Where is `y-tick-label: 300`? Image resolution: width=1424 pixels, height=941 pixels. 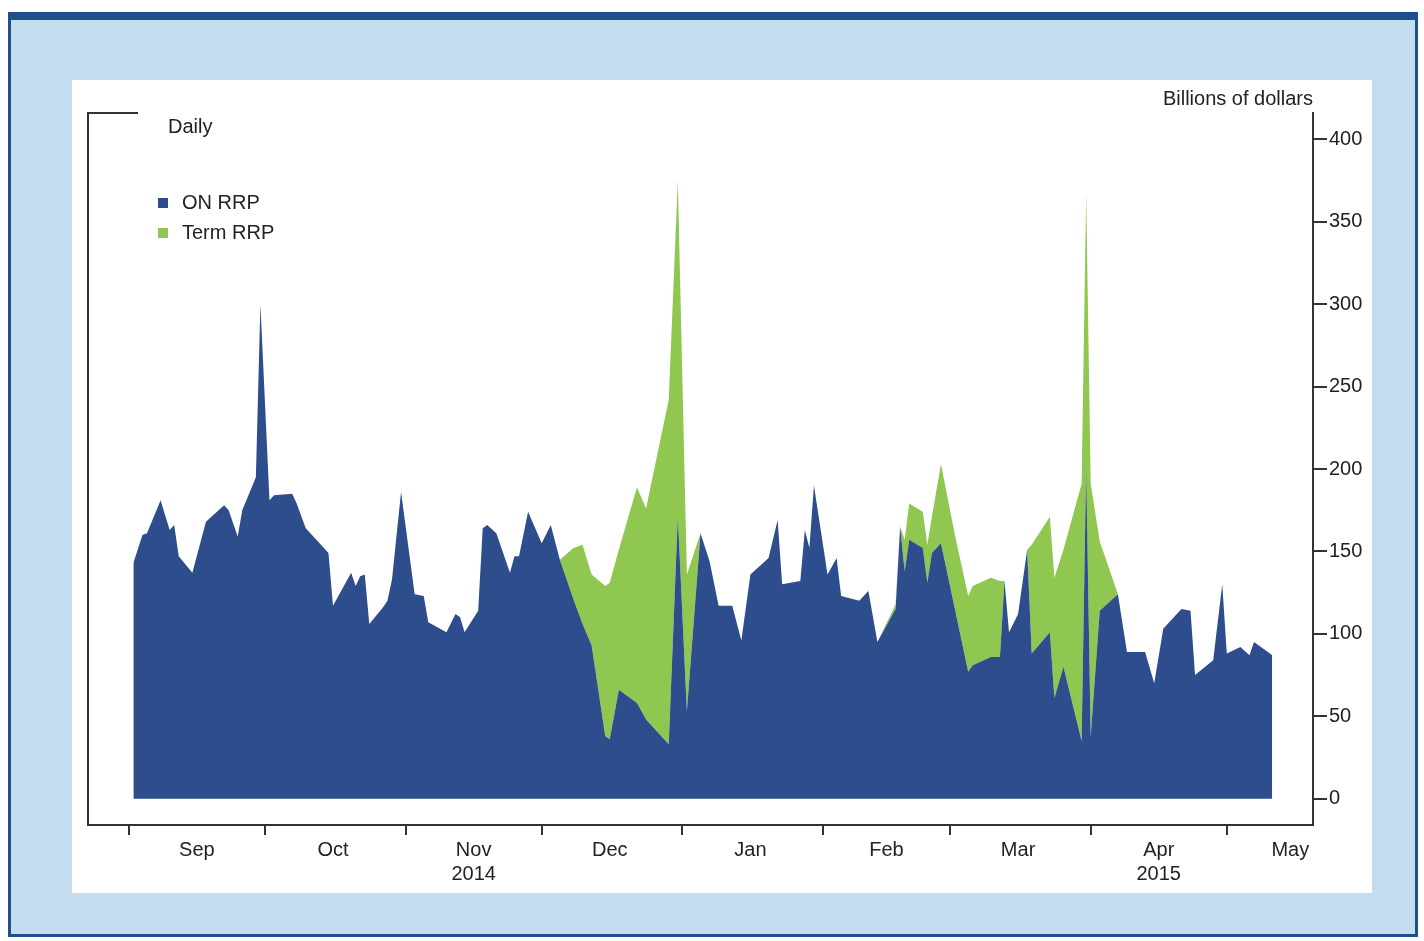
y-tick-label: 300 is located at coordinates (1346, 302).